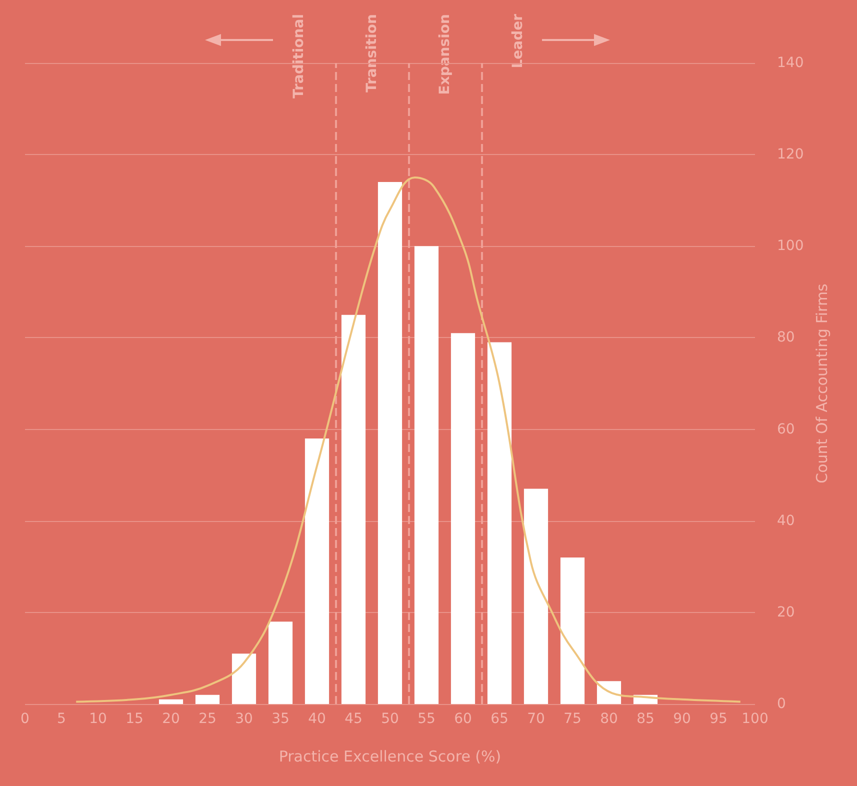  I want to click on x-tick-label: 65, so click(499, 719).